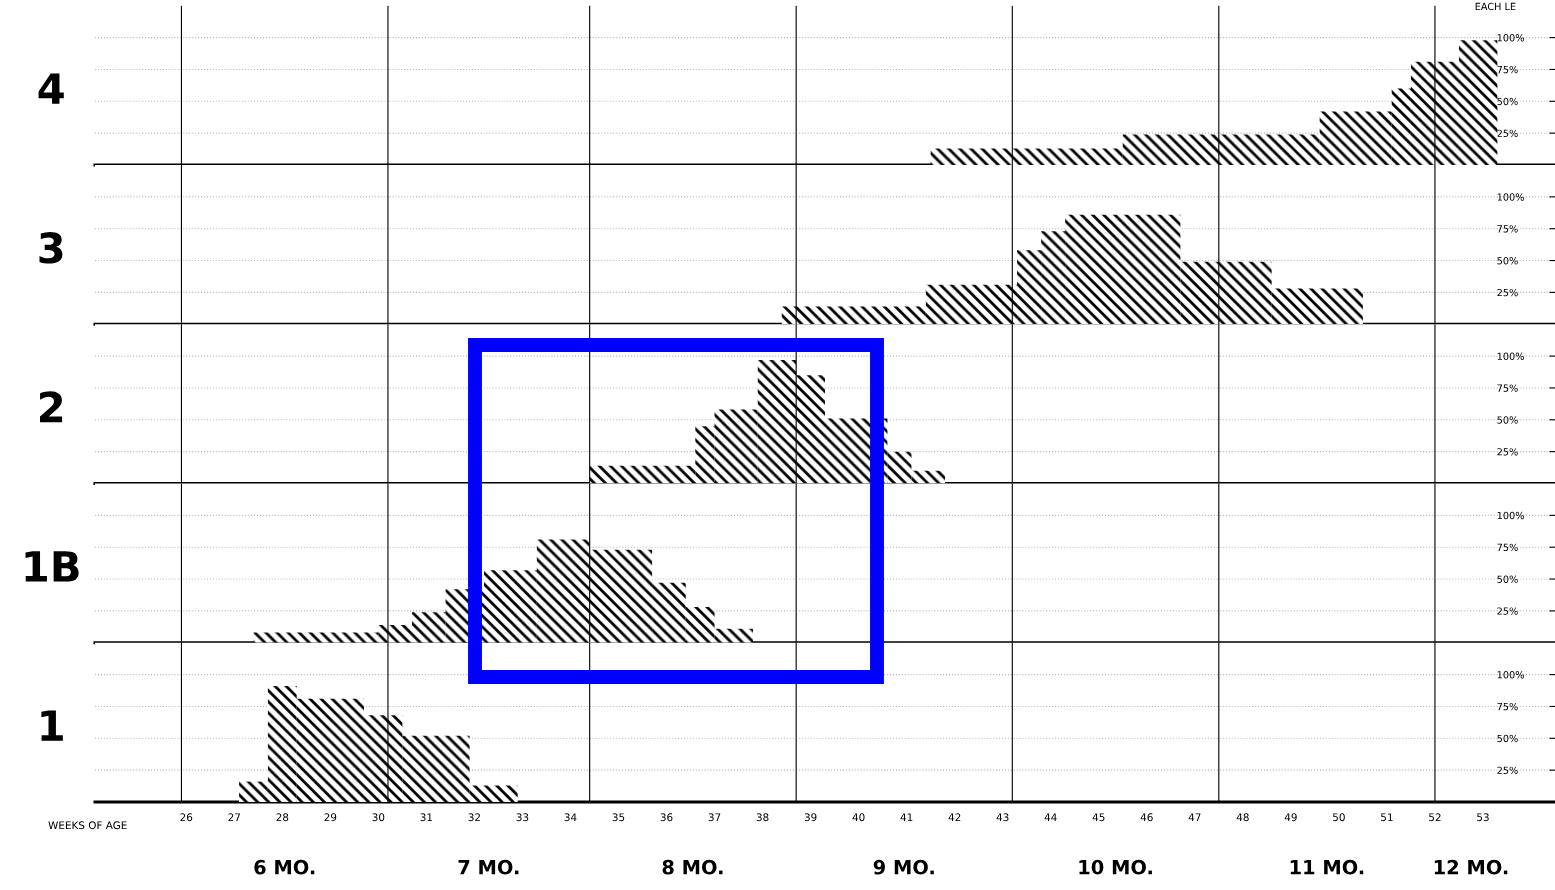 The image size is (1555, 890). I want to click on x-tick-label: 49, so click(1290, 817).